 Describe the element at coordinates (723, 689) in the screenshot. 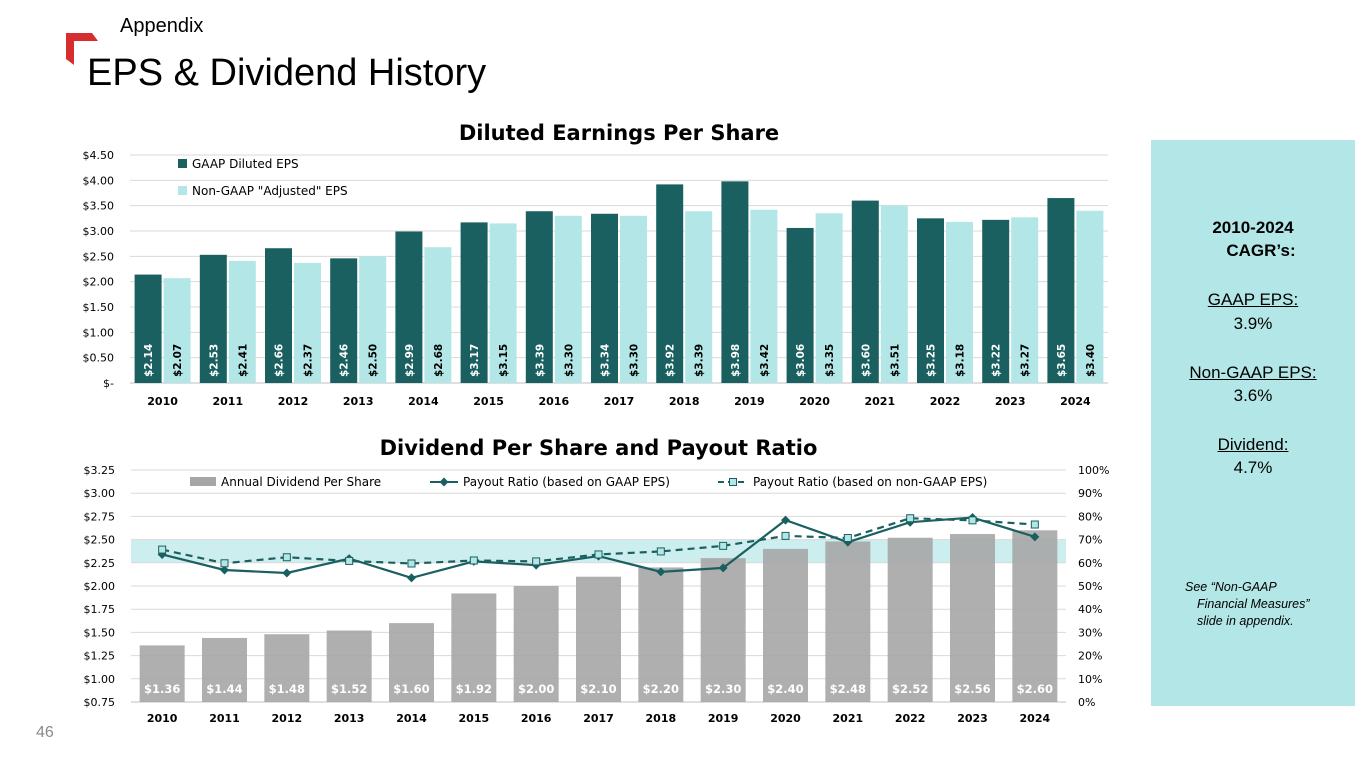

I see `dividend-data-label: $2.30` at that location.